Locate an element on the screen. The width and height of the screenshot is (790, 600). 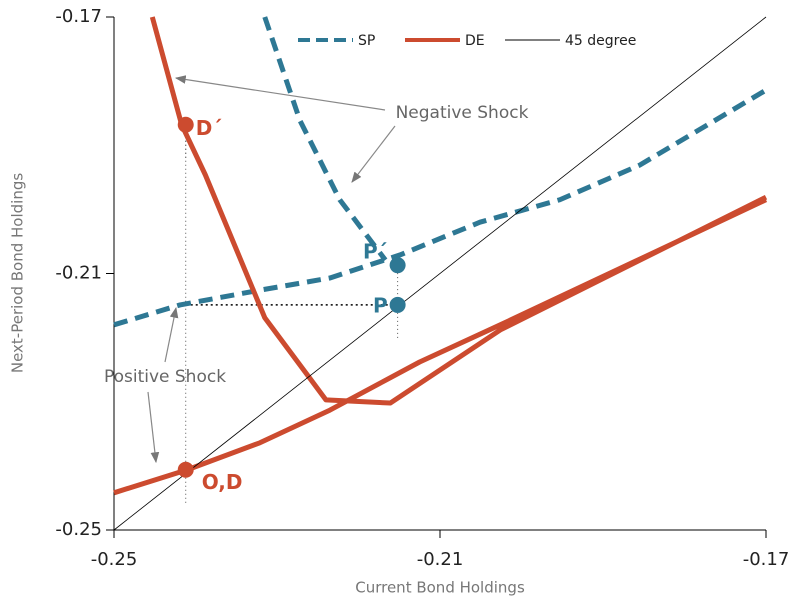
annotation: Negative Shock is located at coordinates (462, 113).